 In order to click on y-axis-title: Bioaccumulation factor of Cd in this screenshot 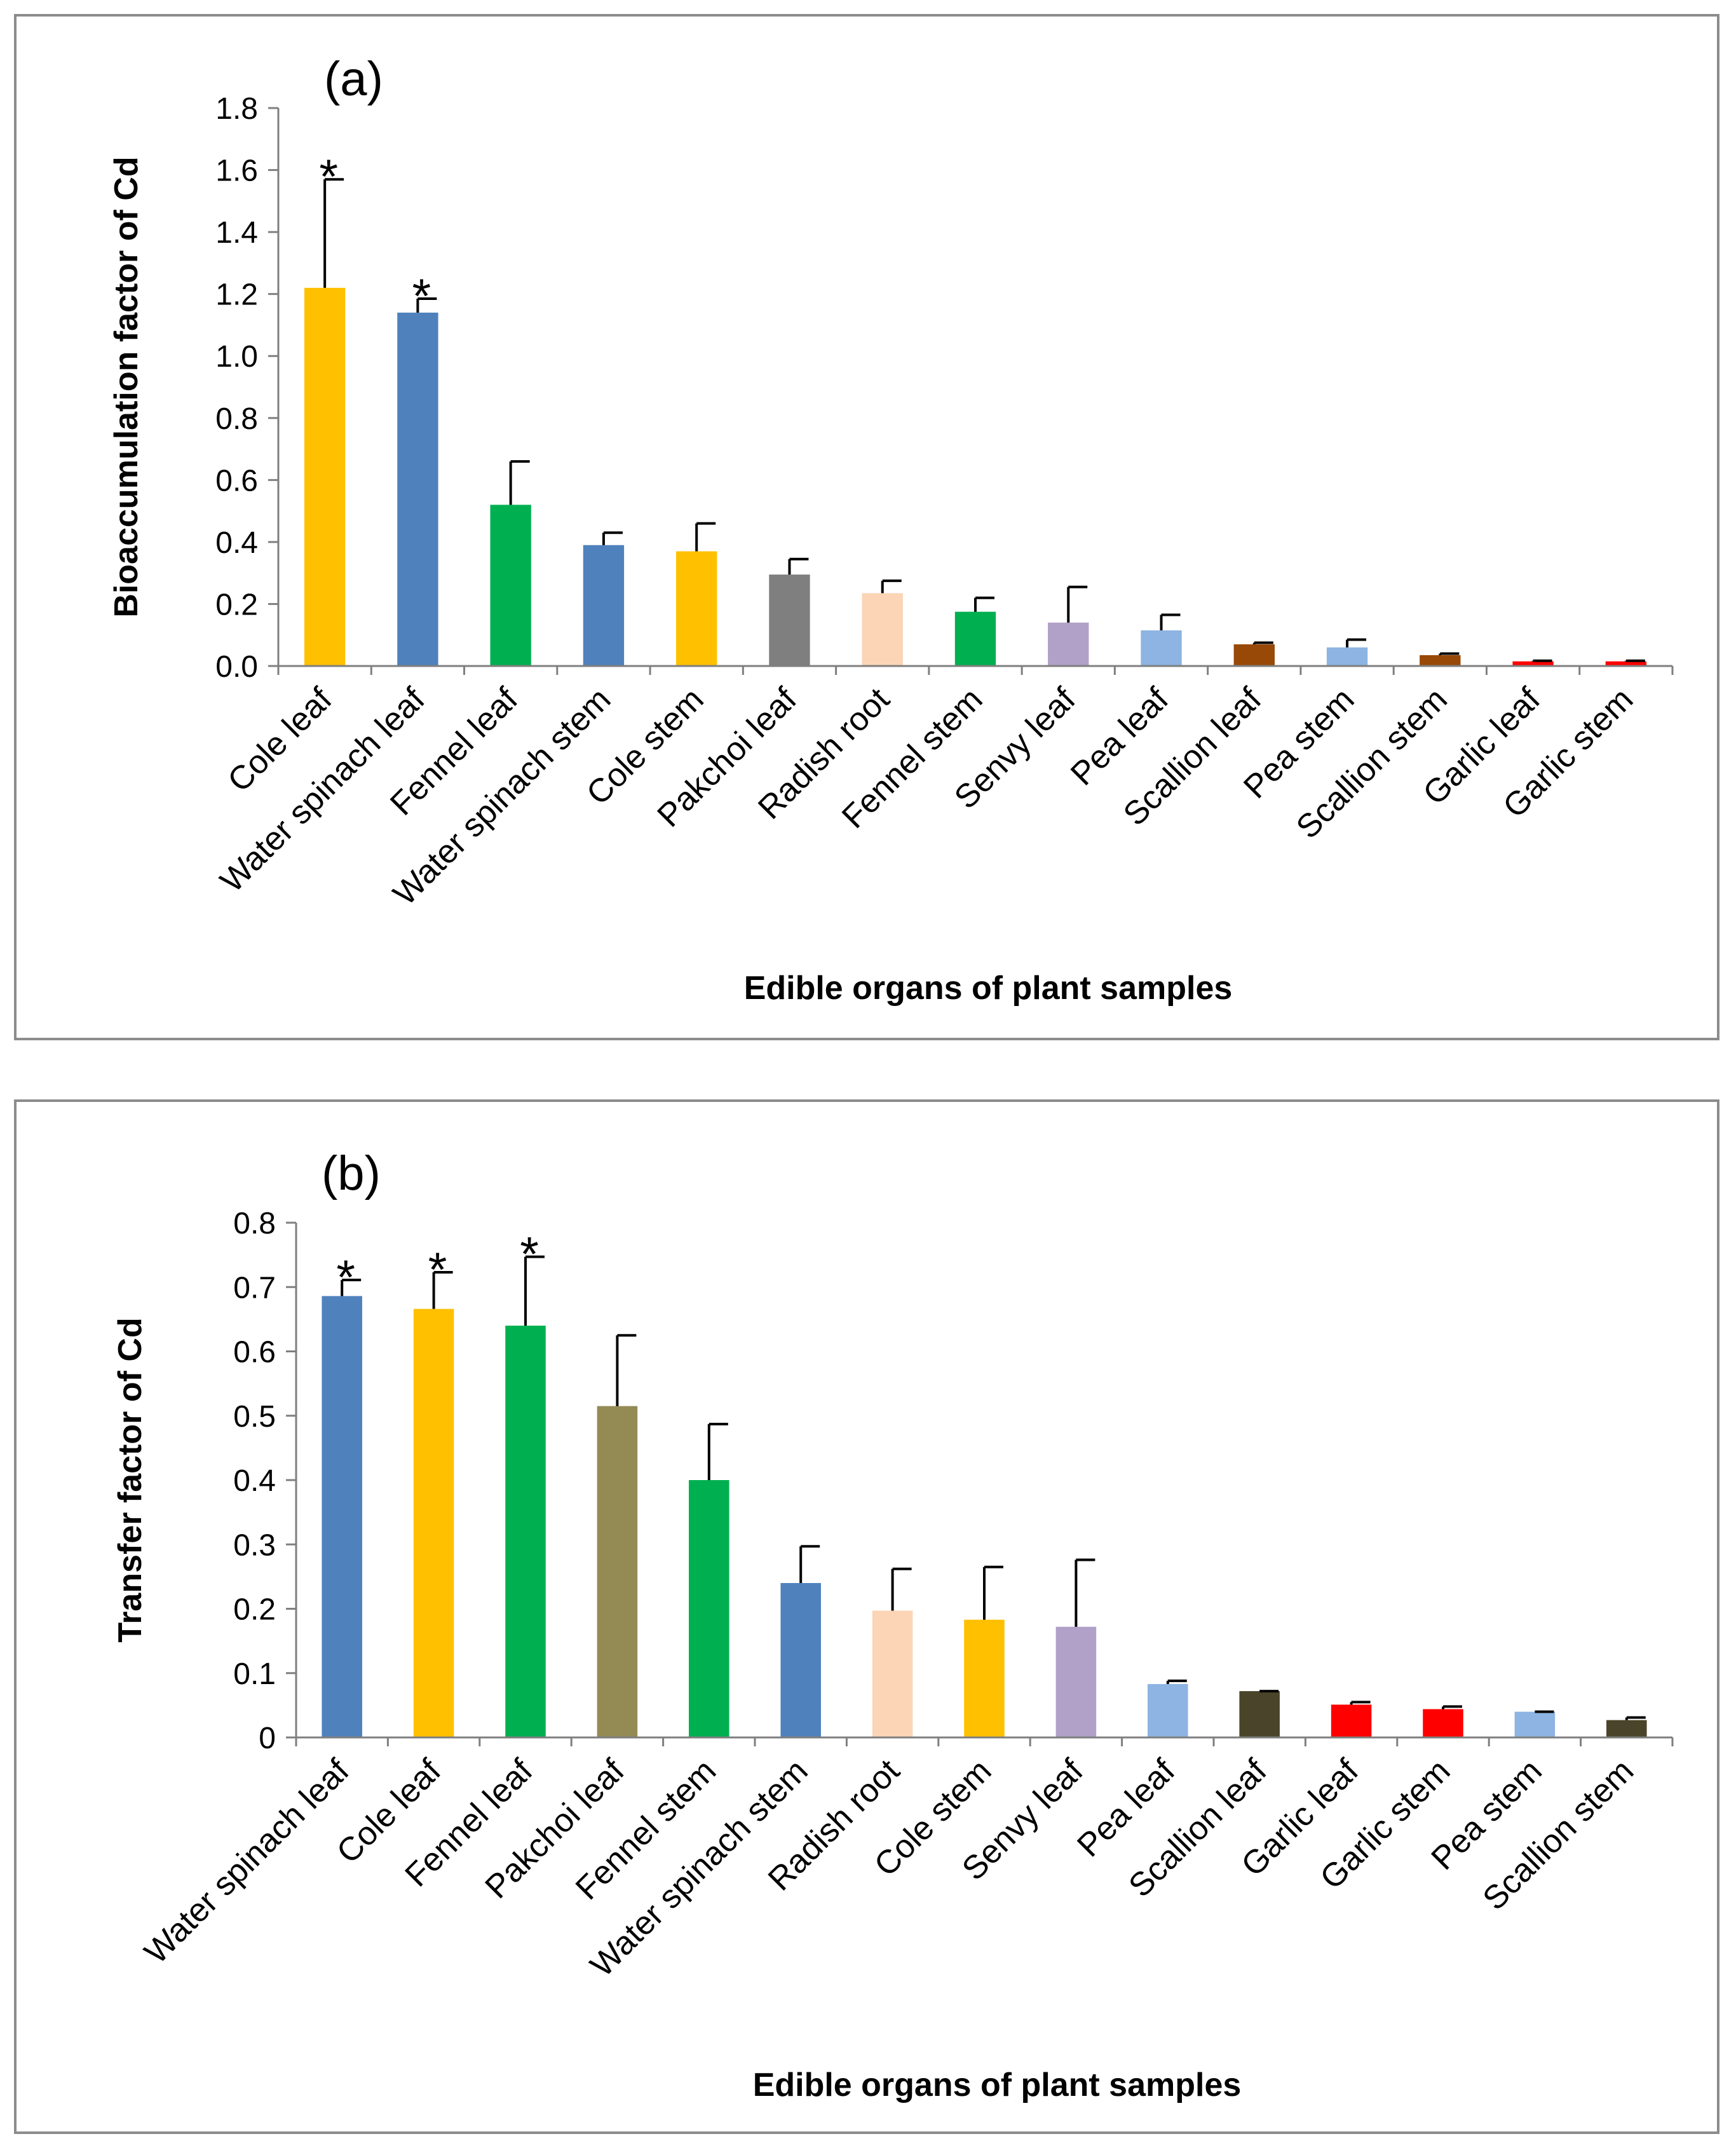, I will do `click(126, 386)`.